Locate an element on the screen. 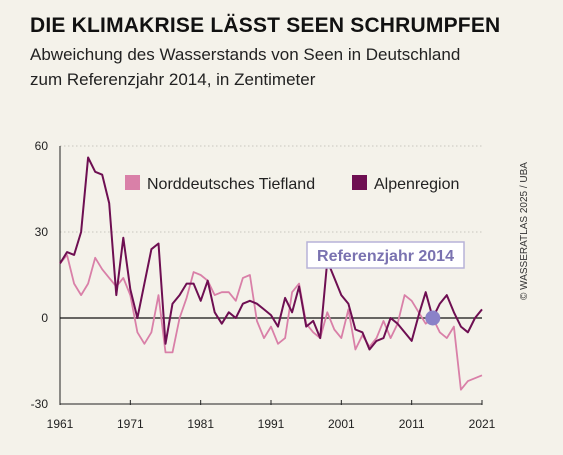 This screenshot has height=455, width=563. y-tick-label-60: 60 is located at coordinates (42, 146).